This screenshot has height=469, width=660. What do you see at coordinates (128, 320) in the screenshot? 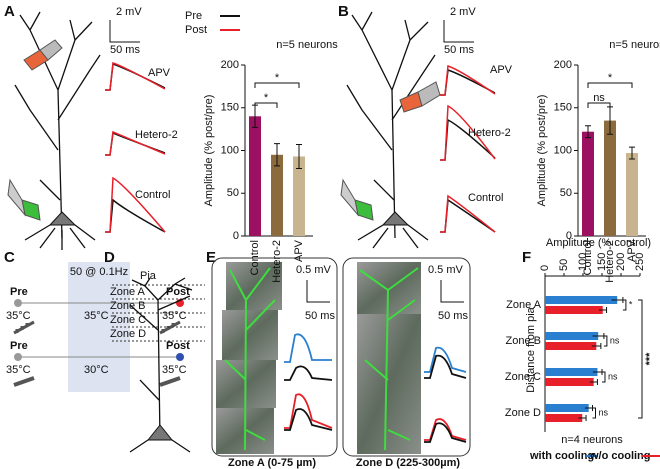
I see `zone-label: Zone C` at bounding box center [128, 320].